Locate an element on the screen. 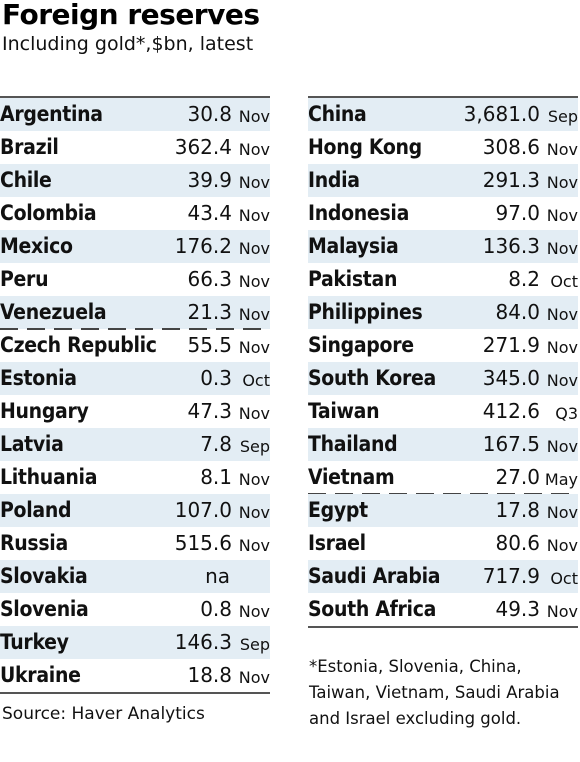  reserve-date: May is located at coordinates (561, 479).